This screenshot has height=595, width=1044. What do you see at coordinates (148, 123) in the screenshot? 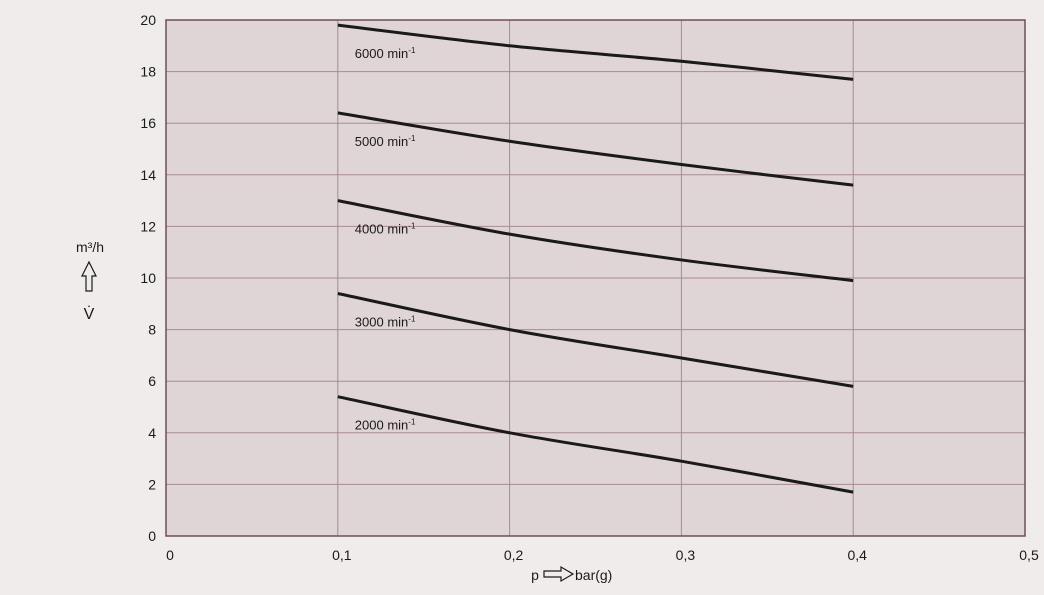
I see `y-tick-label: 16` at bounding box center [148, 123].